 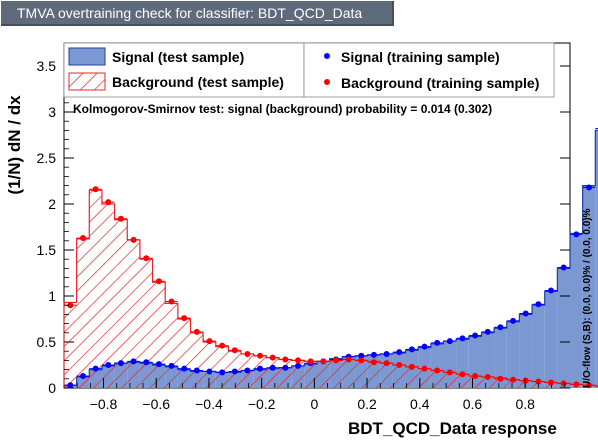 I want to click on x-tick-label: −0.8, so click(x=104, y=404).